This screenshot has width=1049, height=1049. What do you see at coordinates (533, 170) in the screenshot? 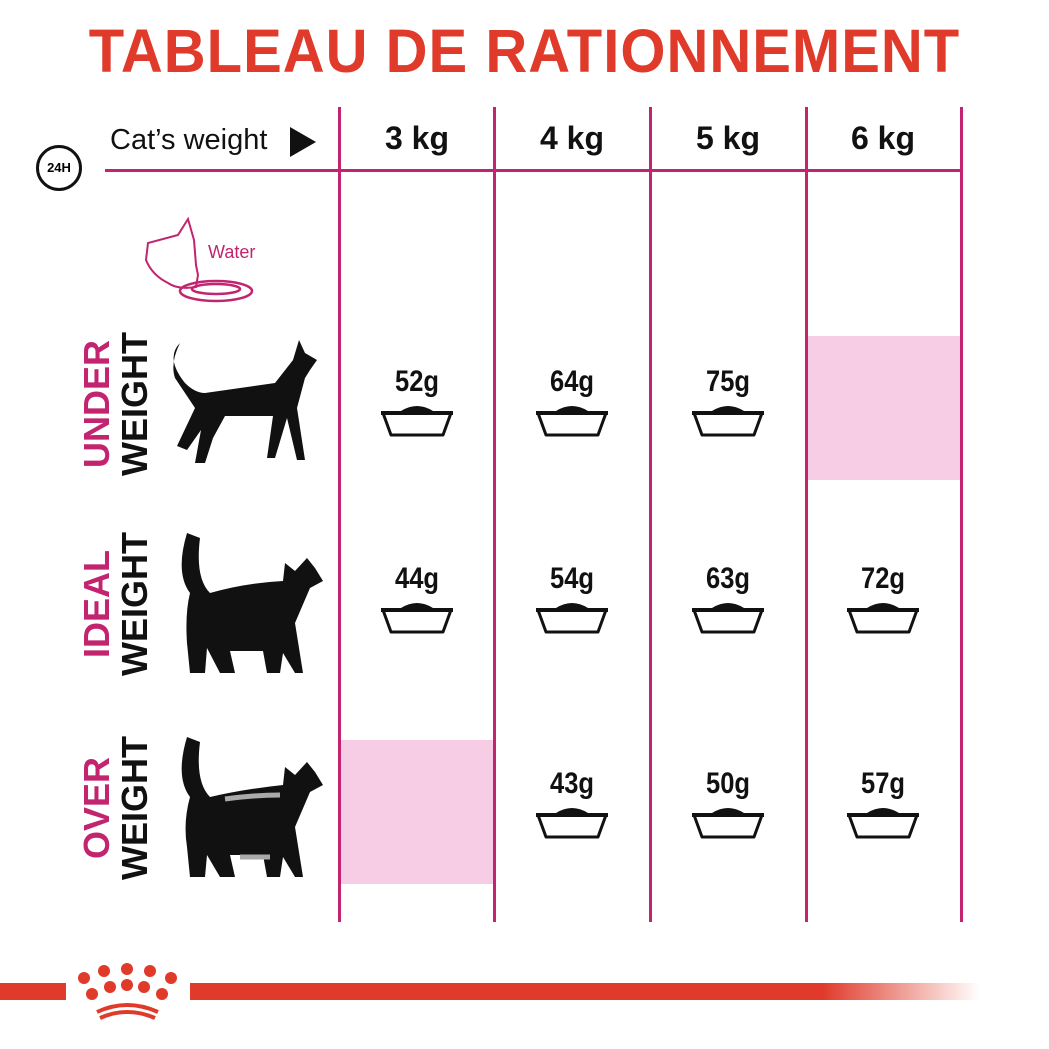
I see `header-divider` at bounding box center [533, 170].